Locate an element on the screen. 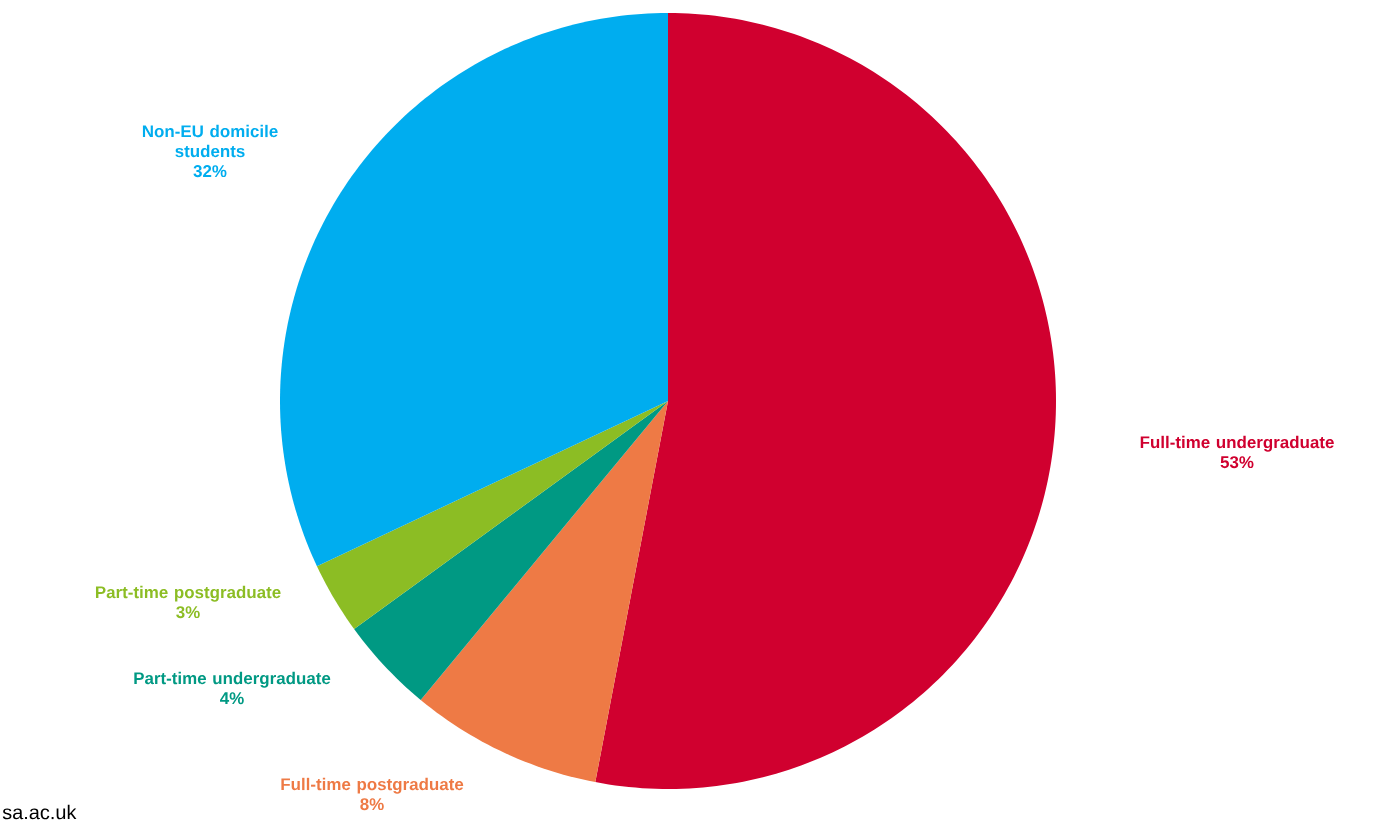  slice-label: Full-time undergraduate is located at coordinates (1237, 443).